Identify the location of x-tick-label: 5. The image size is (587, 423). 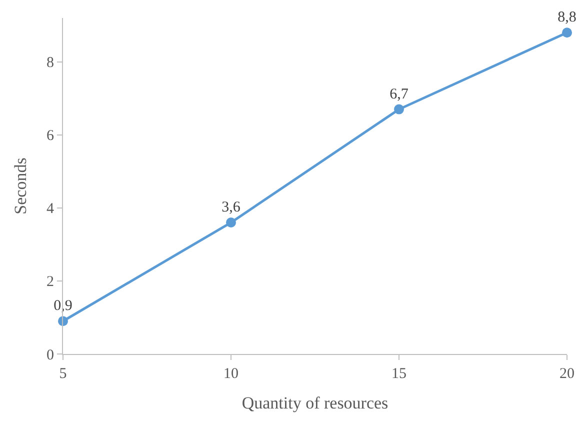
(63, 374).